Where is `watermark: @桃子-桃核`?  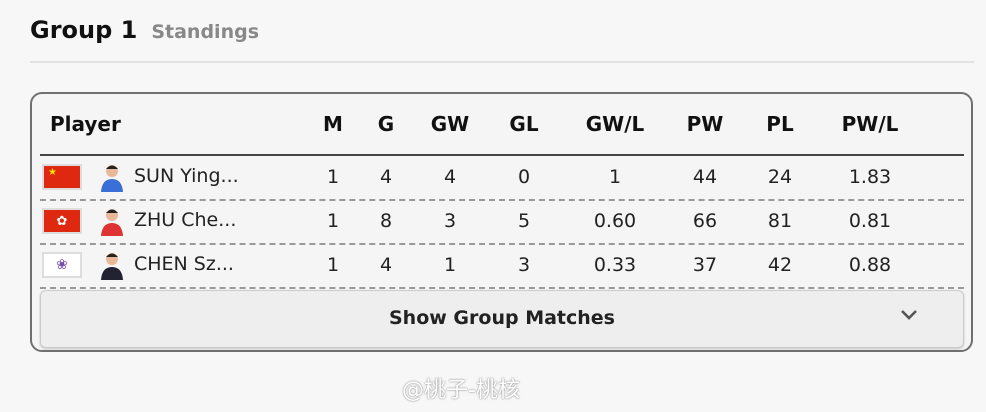 watermark: @桃子-桃核 is located at coordinates (461, 390).